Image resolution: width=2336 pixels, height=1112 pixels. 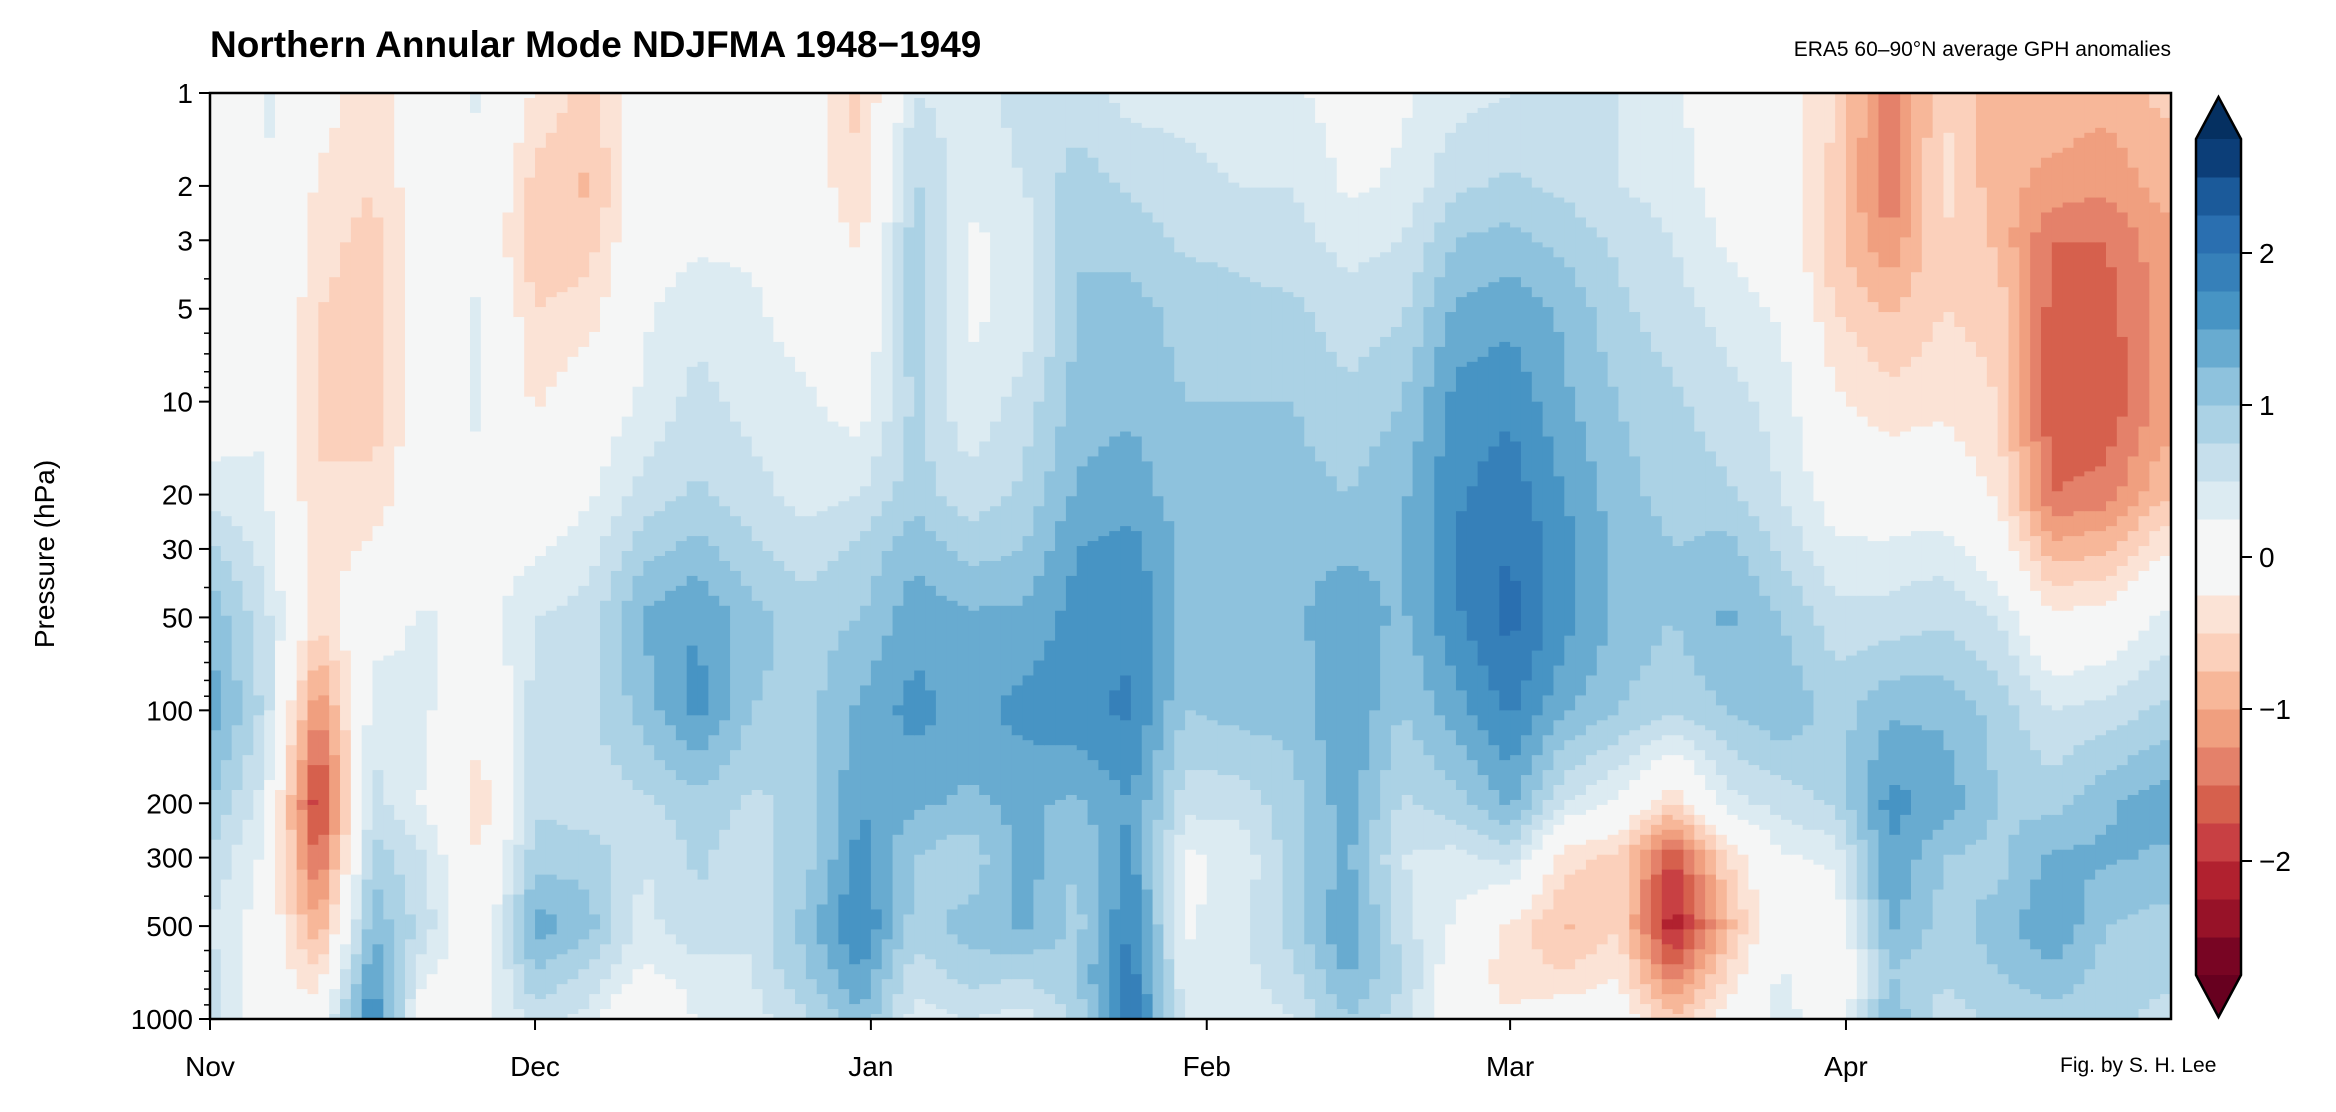 I want to click on y-tick-label: 10, so click(x=177, y=402).